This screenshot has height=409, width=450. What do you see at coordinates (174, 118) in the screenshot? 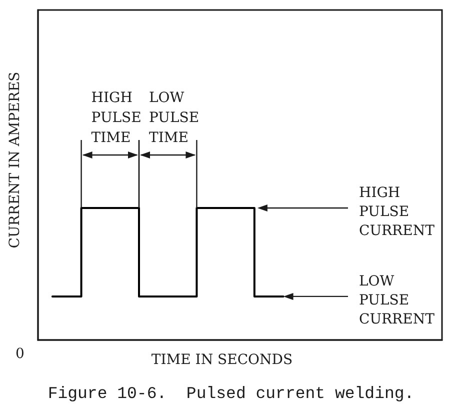
I see `text: LOW PULSE TIME` at bounding box center [174, 118].